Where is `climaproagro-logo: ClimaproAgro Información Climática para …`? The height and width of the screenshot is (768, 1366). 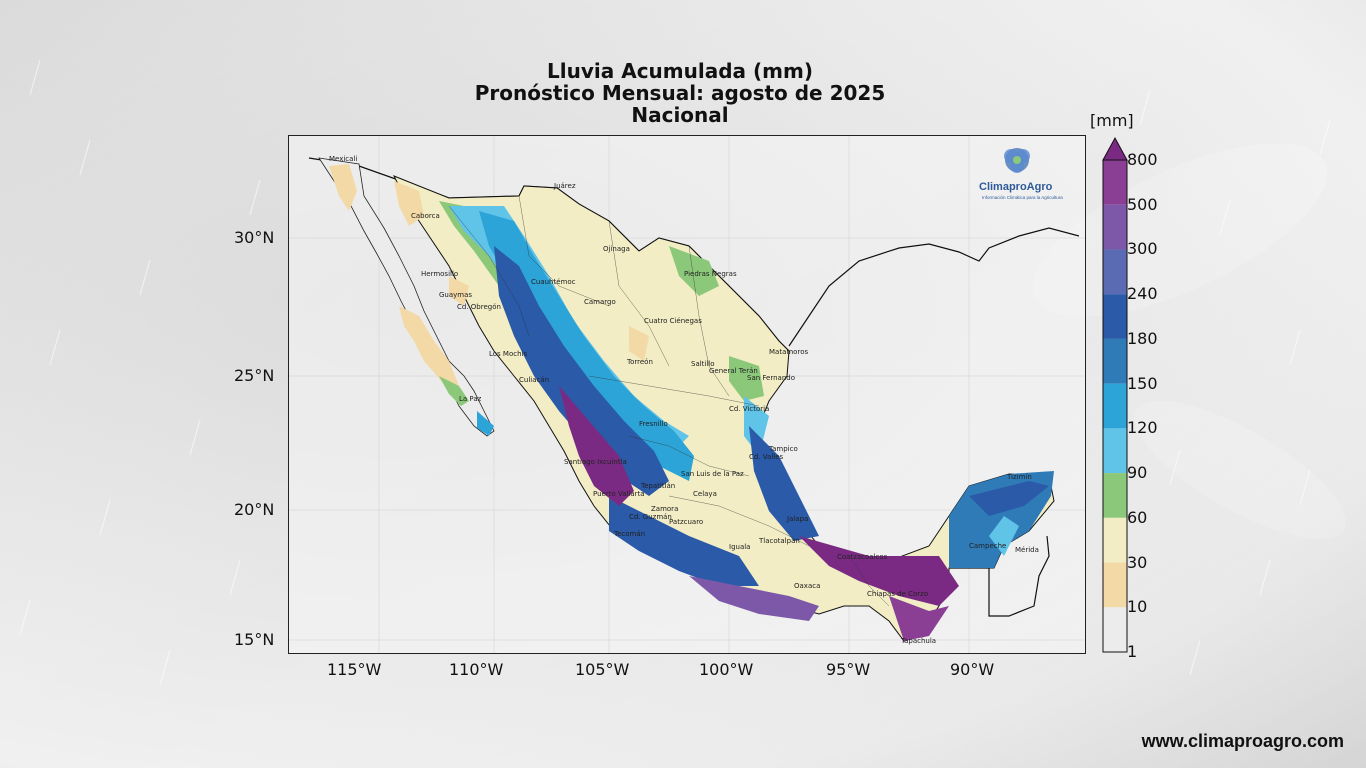 climaproagro-logo: ClimaproAgro Información Climática para … is located at coordinates (1021, 174).